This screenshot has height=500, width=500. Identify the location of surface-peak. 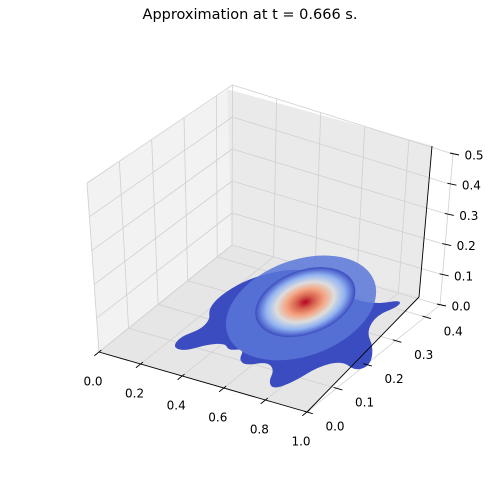
(305, 302).